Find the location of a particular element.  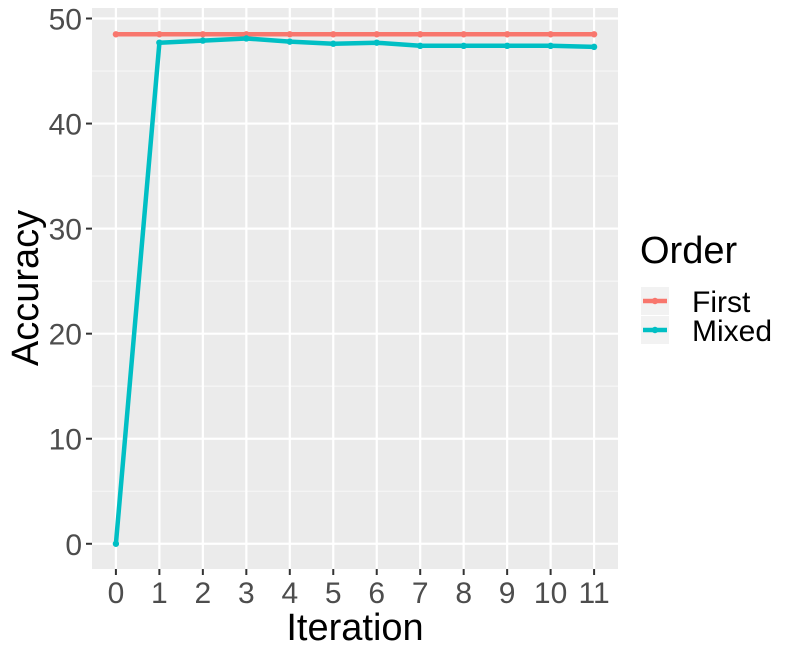

x-tick-label: 9 is located at coordinates (507, 593).